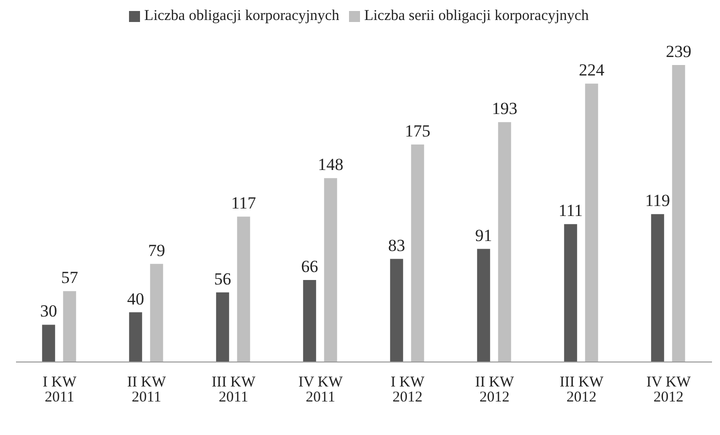  What do you see at coordinates (309, 266) in the screenshot?
I see `data-label: 66` at bounding box center [309, 266].